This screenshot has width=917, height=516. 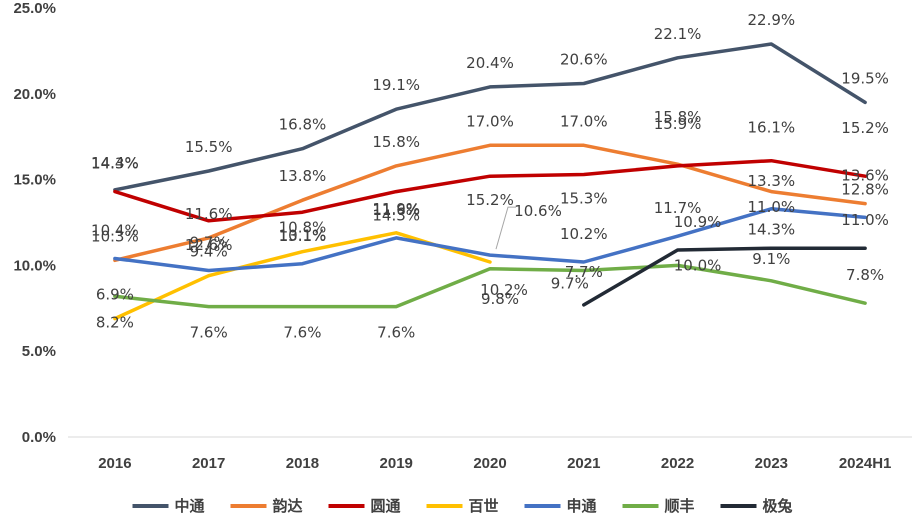 What do you see at coordinates (560, 506) in the screenshot?
I see `legend-item: 申通` at bounding box center [560, 506].